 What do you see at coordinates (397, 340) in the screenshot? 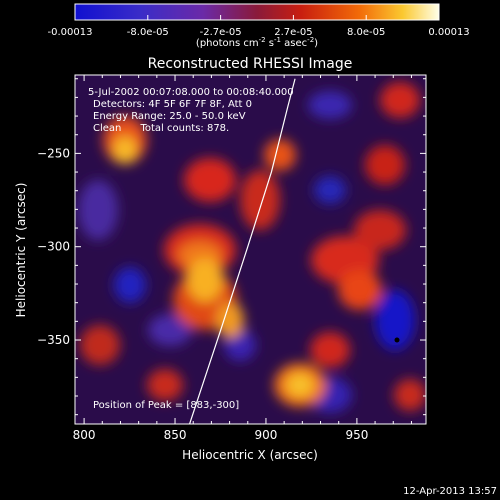
I see `peak-marker` at bounding box center [397, 340].